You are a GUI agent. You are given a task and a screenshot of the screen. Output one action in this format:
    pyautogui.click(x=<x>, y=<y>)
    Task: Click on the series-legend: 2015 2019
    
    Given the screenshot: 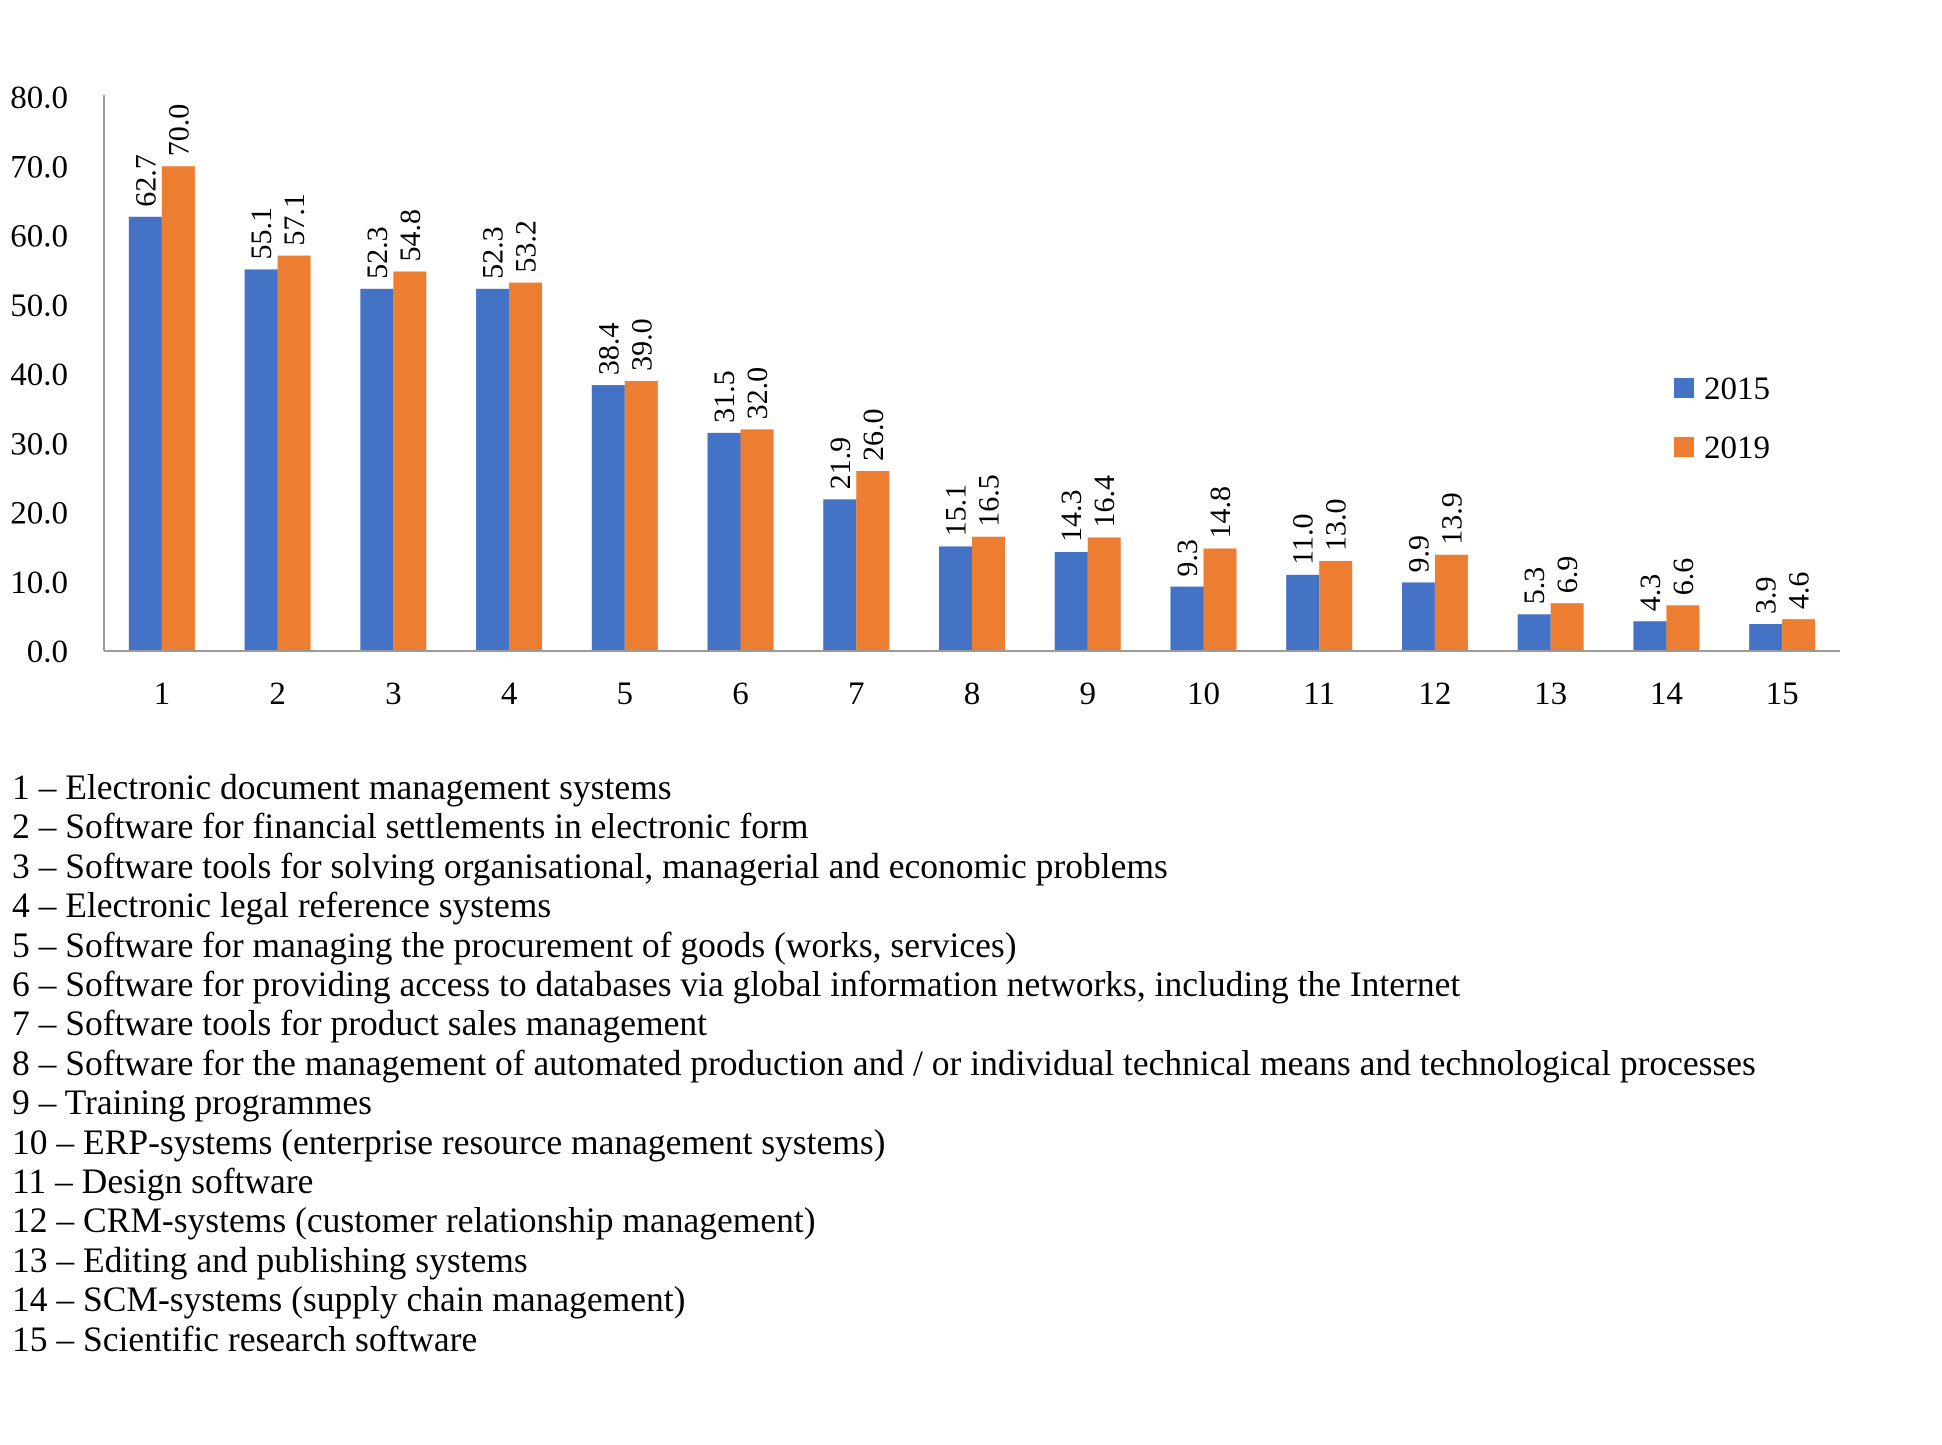 What is the action you would take?
    pyautogui.click(x=1722, y=418)
    